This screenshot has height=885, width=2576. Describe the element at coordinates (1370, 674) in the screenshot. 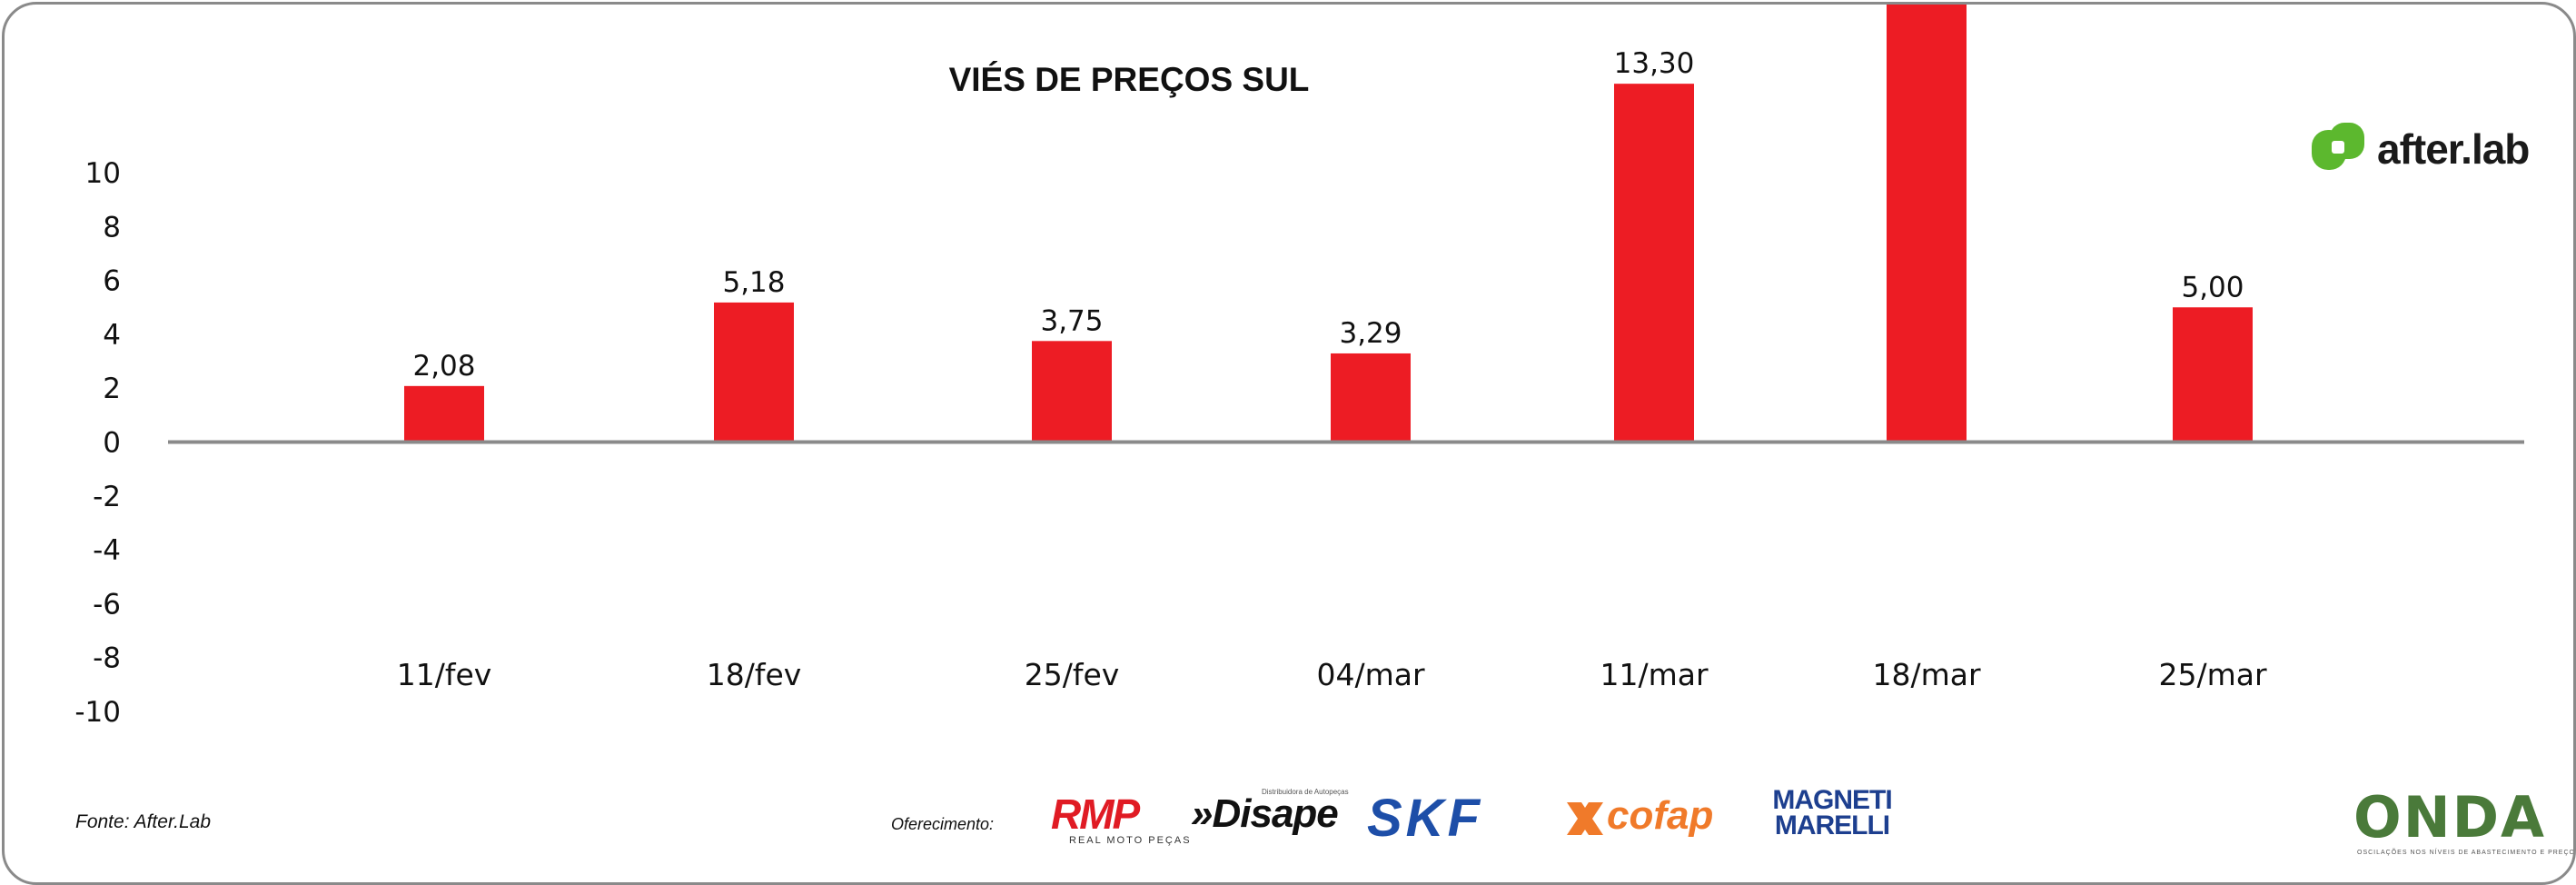

I see `x-tick-label: 04/mar` at that location.